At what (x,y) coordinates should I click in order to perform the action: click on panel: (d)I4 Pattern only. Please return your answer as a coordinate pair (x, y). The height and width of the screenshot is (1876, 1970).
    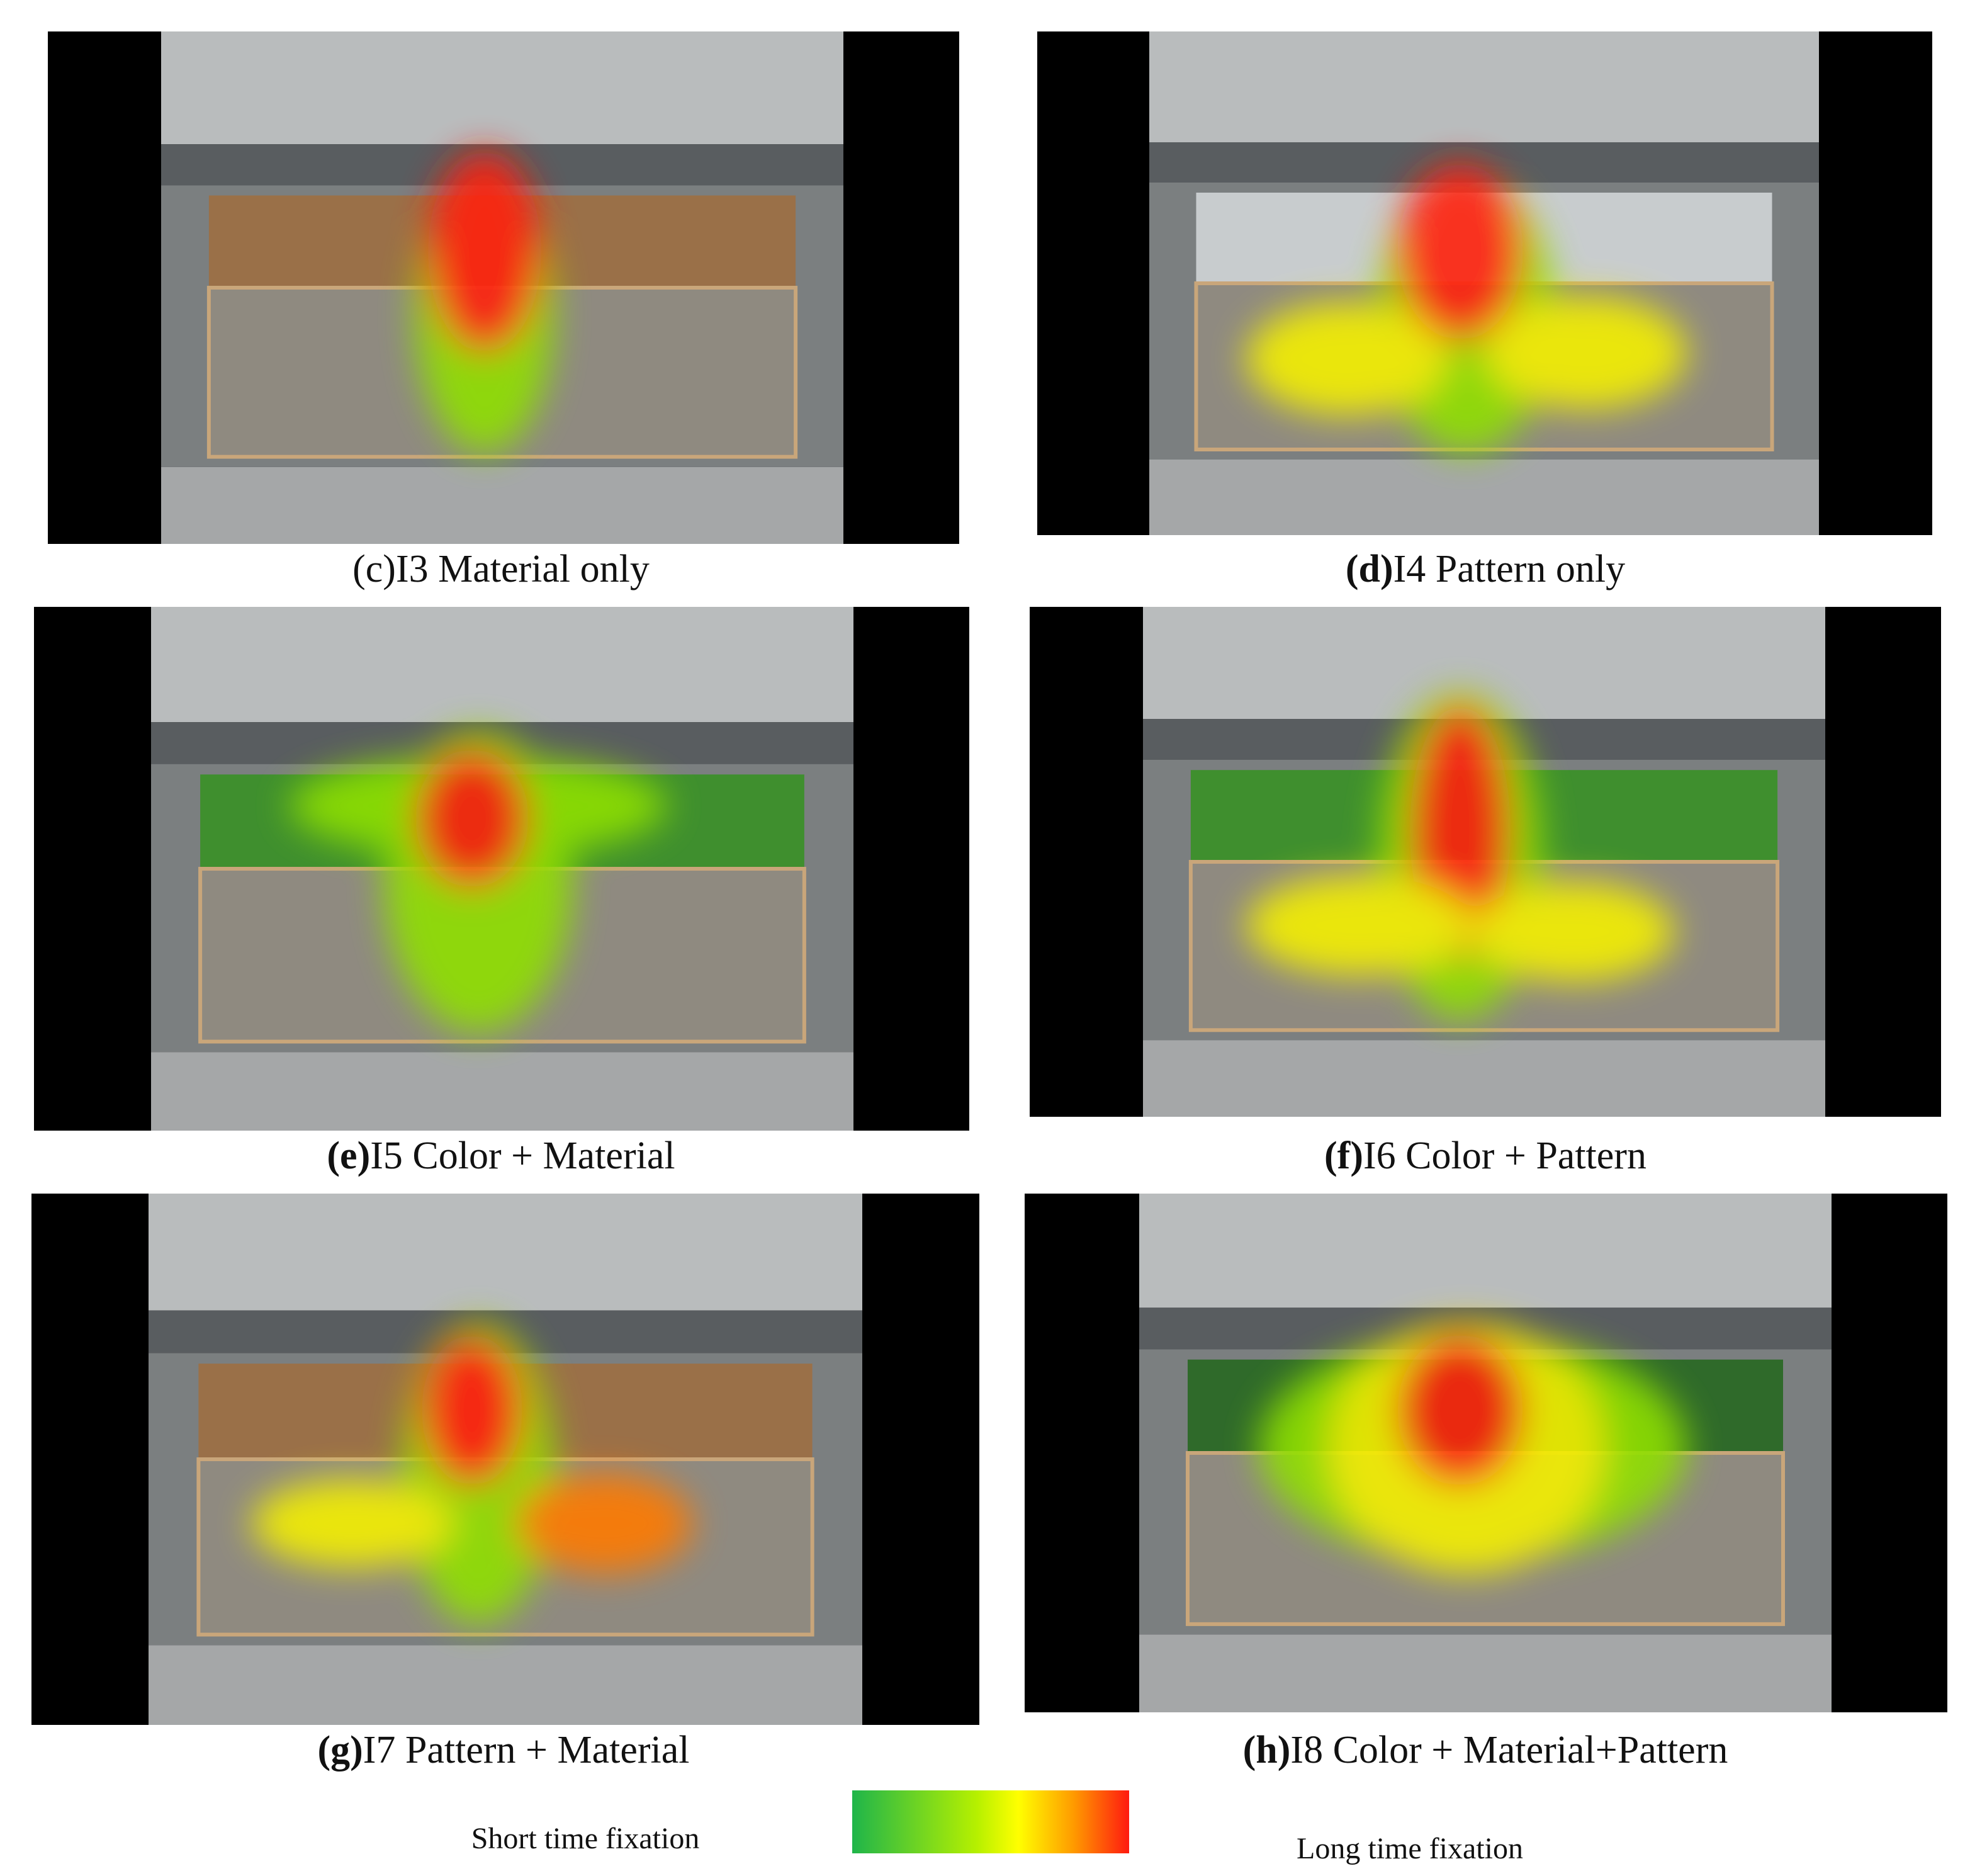
    Looking at the image, I should click on (1484, 310).